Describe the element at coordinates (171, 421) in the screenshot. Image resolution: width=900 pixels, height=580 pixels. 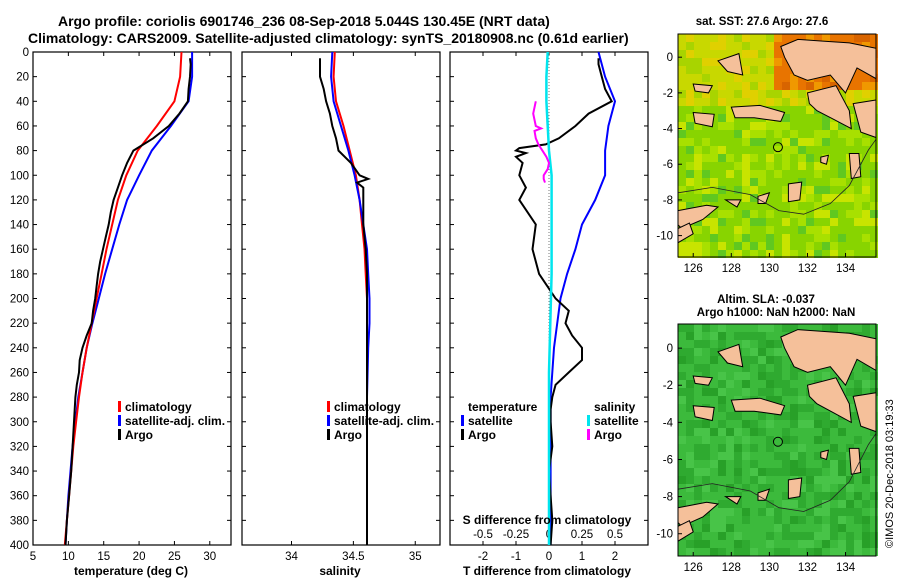
I see `temperature-legend: climatology satellite-adj. clim. Argo` at that location.